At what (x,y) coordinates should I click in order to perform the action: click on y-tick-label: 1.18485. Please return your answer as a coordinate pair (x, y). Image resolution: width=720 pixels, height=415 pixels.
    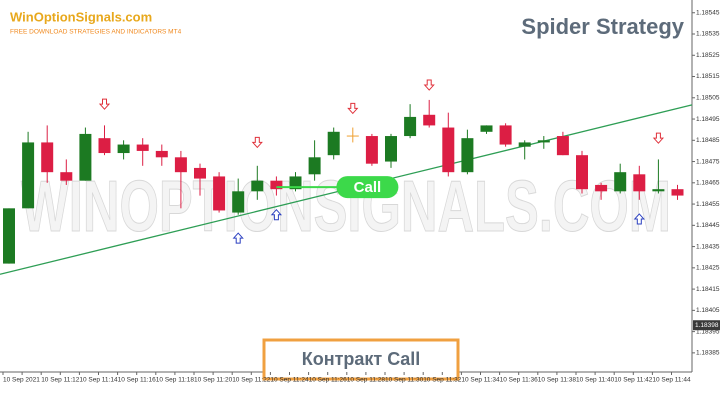
    Looking at the image, I should click on (708, 140).